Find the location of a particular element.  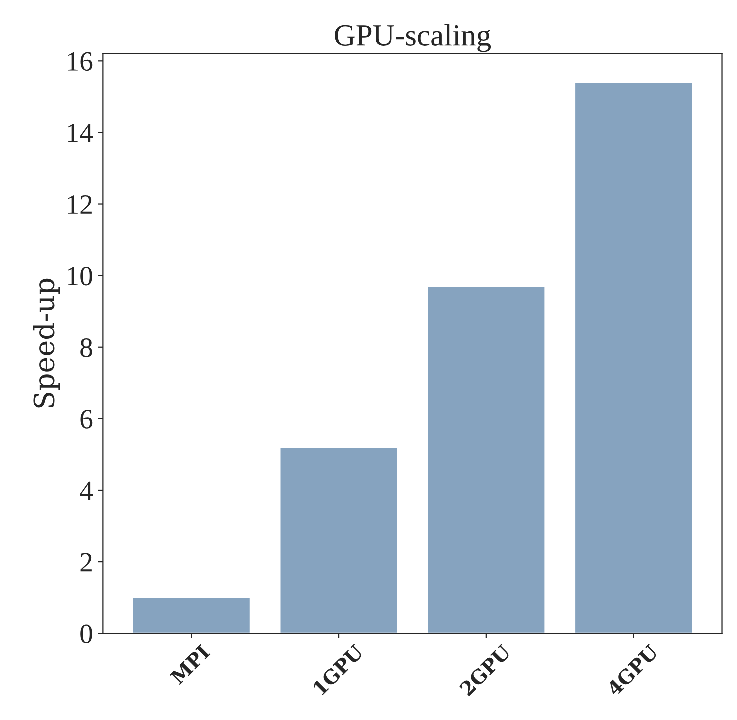

y-tick-label: 8 is located at coordinates (86, 348).